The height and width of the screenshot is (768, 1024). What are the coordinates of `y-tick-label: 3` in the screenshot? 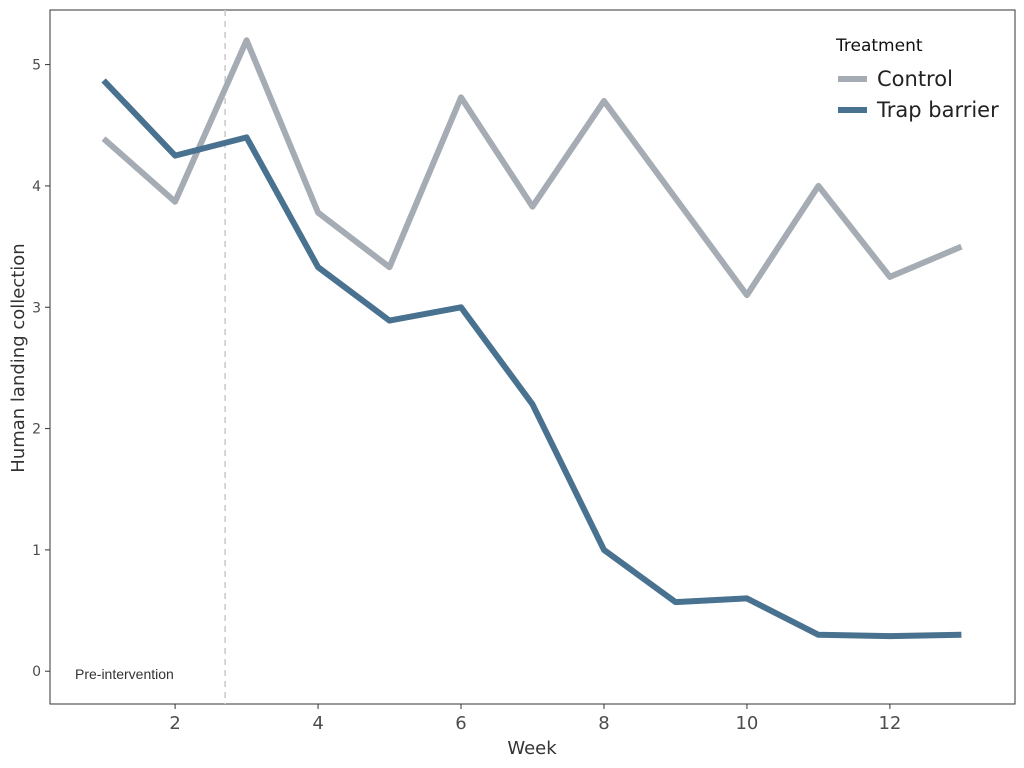 It's located at (36, 308).